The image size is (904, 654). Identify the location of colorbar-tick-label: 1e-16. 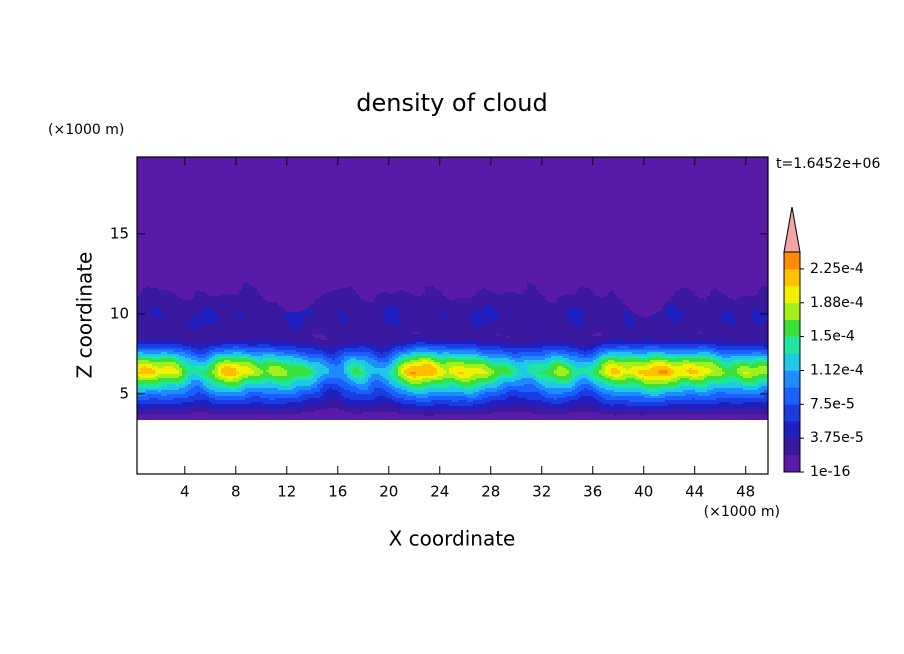
(830, 472).